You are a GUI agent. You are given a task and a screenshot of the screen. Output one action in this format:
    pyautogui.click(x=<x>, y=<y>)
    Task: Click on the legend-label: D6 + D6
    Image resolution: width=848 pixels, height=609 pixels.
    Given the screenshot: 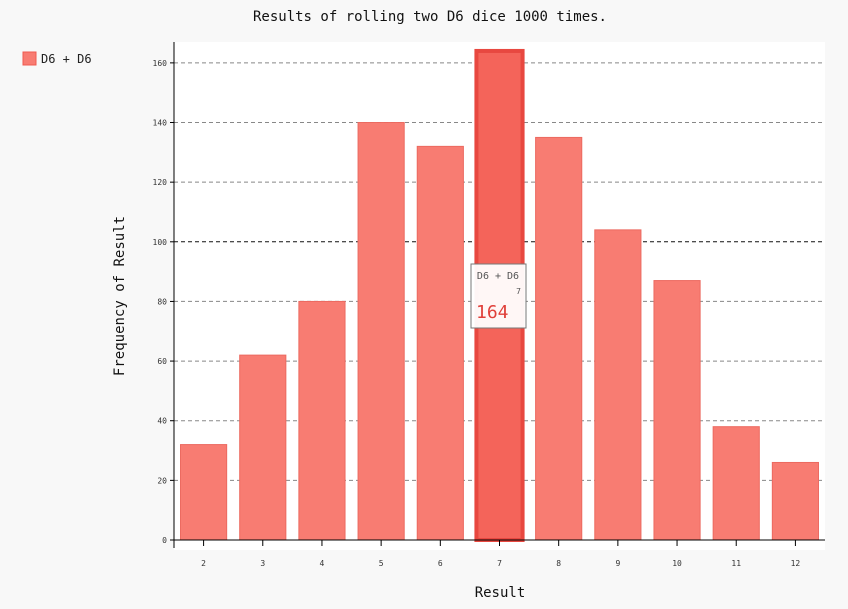 What is the action you would take?
    pyautogui.click(x=66, y=59)
    